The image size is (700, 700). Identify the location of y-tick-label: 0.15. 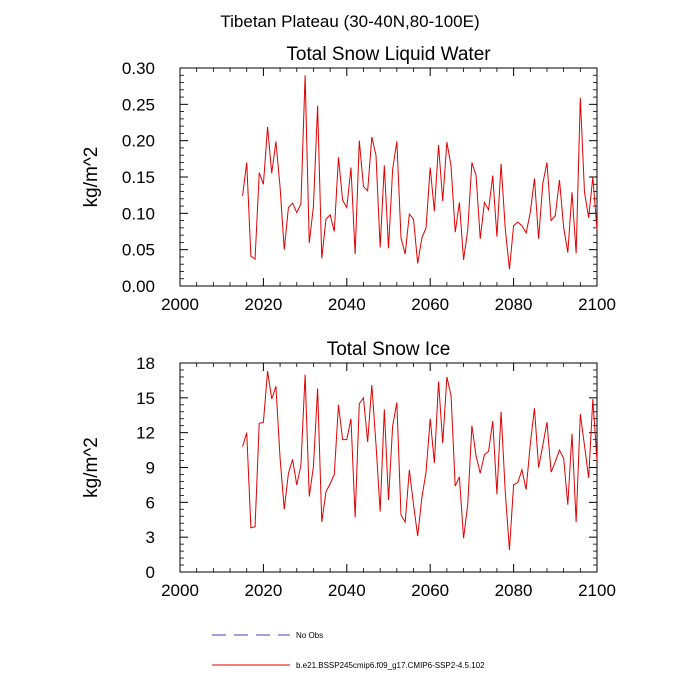
(138, 177).